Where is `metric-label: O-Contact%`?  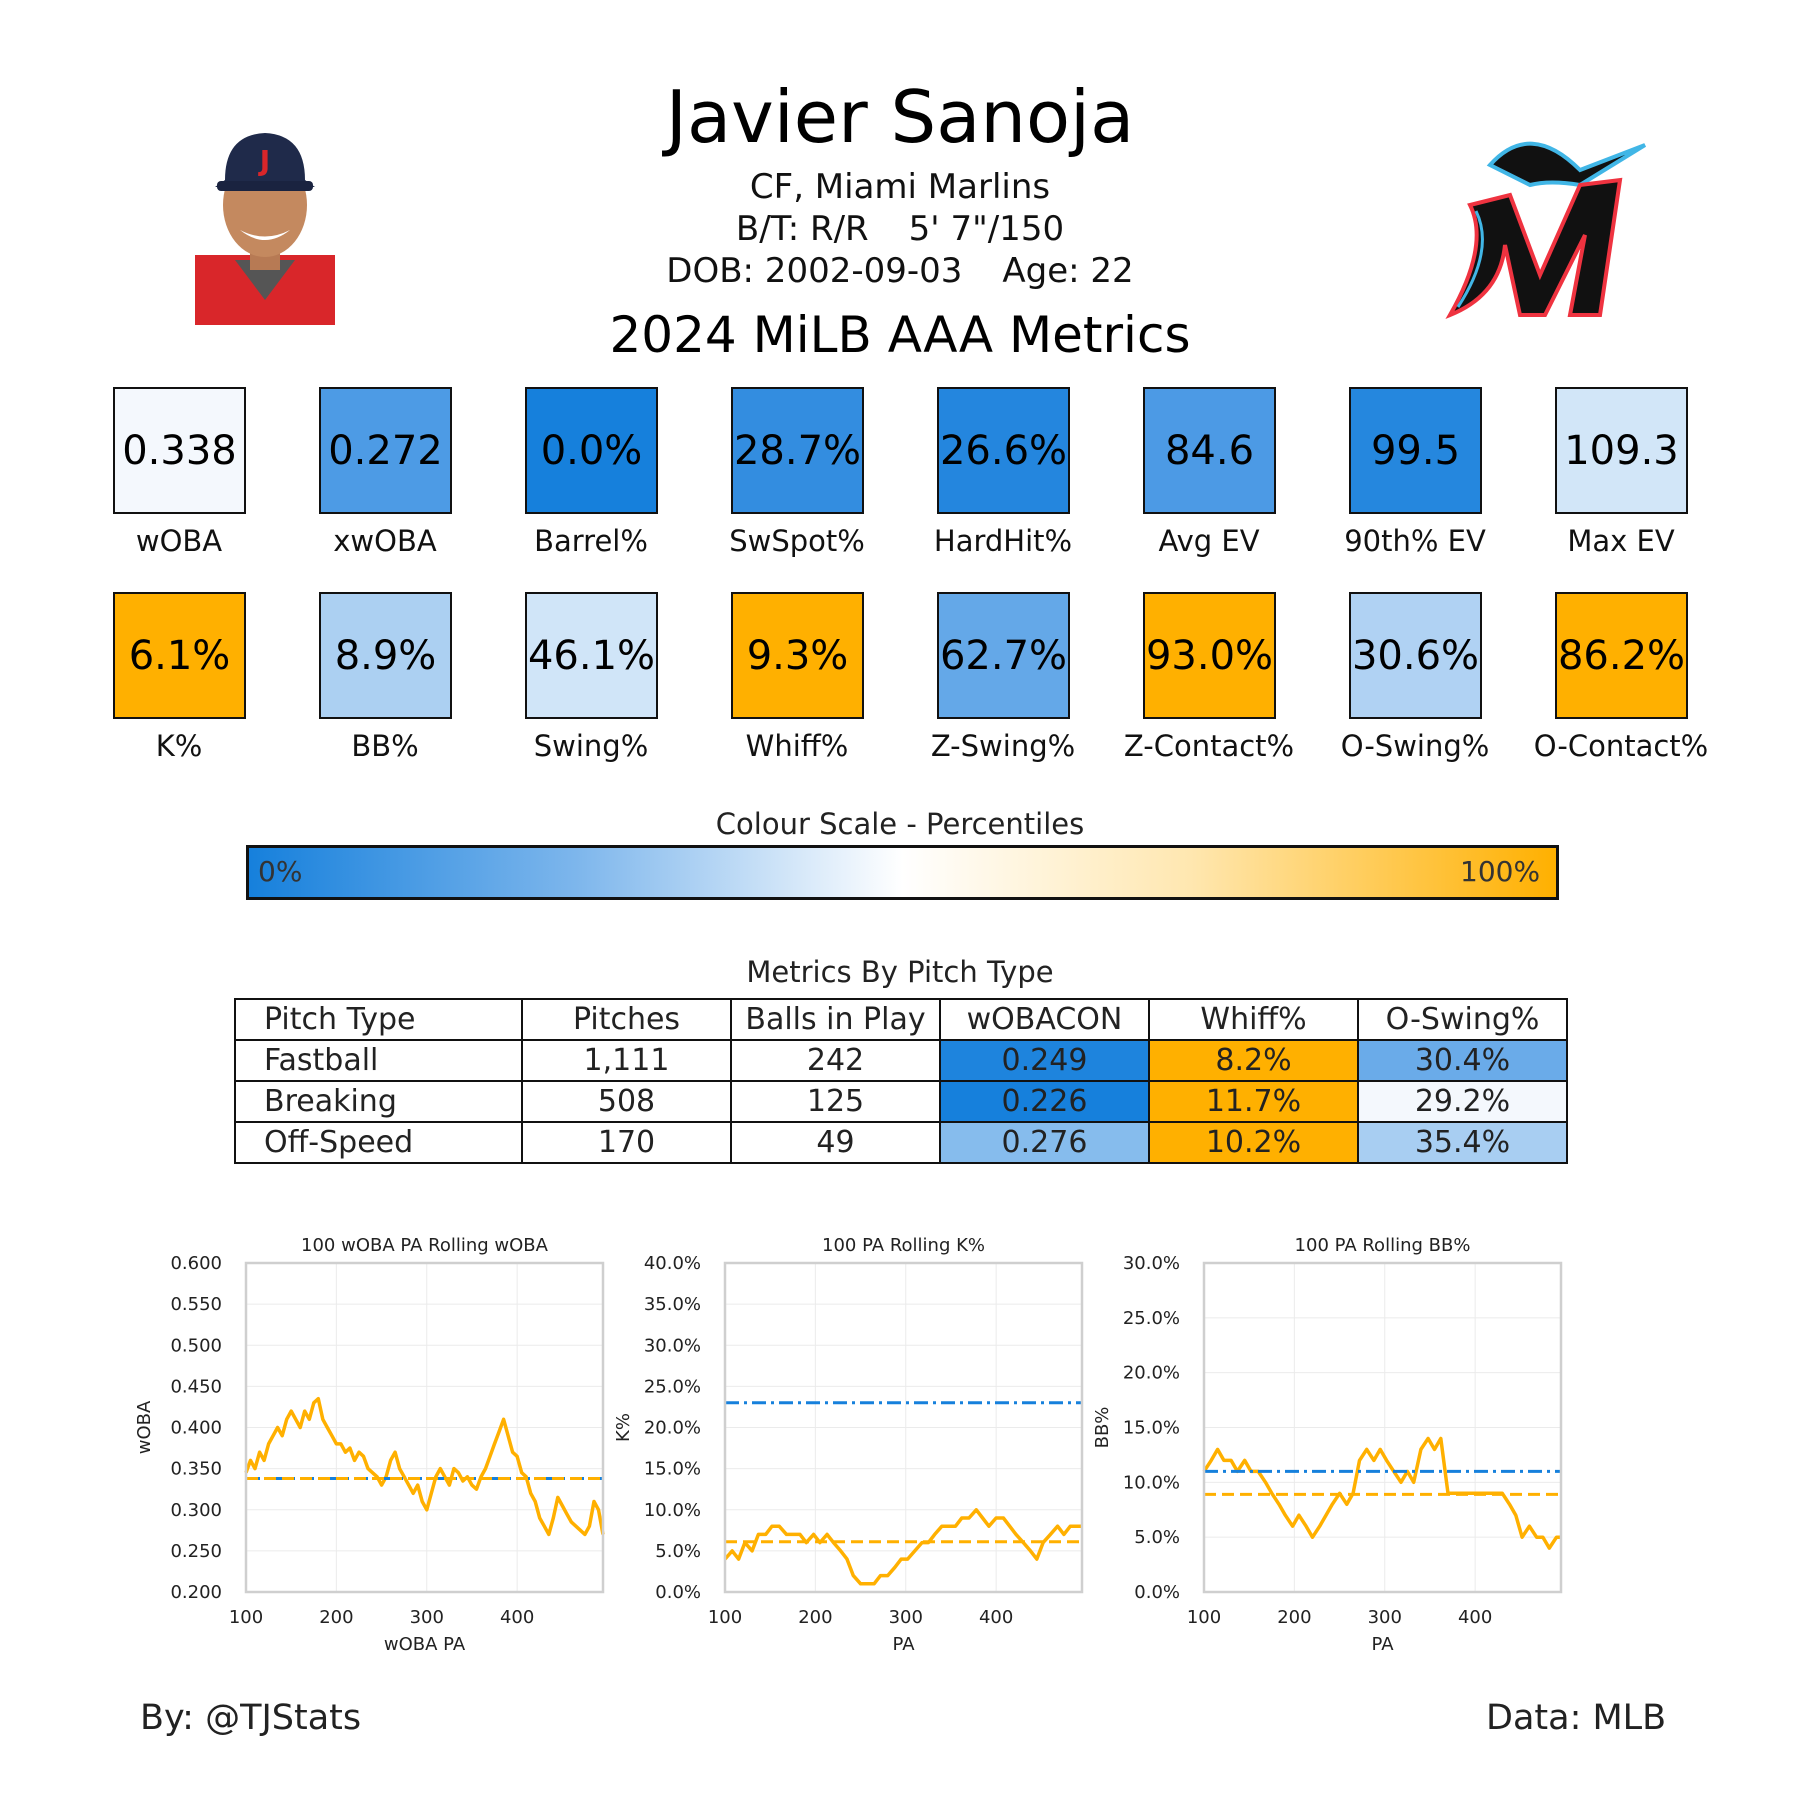
metric-label: O-Contact% is located at coordinates (1621, 746).